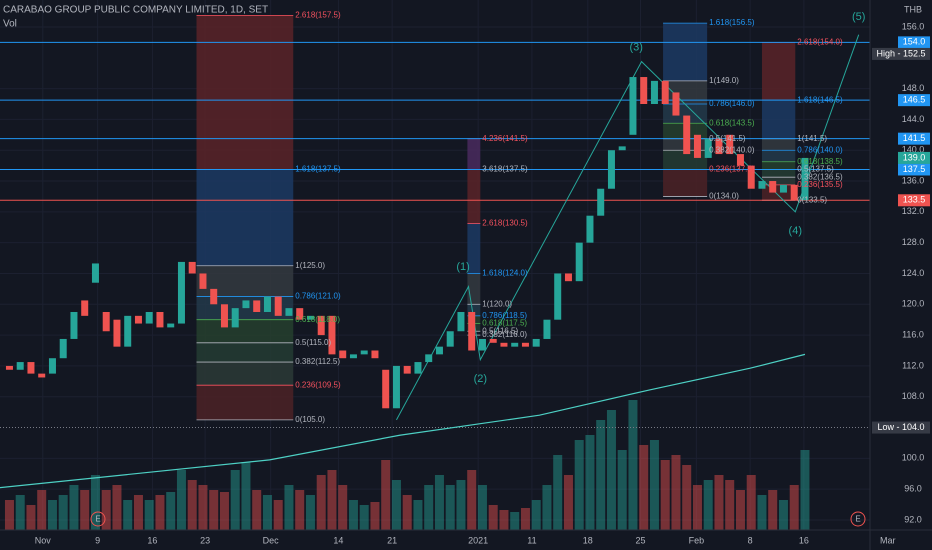  Describe the element at coordinates (913, 365) in the screenshot. I see `y-tick-label: 112.0` at that location.